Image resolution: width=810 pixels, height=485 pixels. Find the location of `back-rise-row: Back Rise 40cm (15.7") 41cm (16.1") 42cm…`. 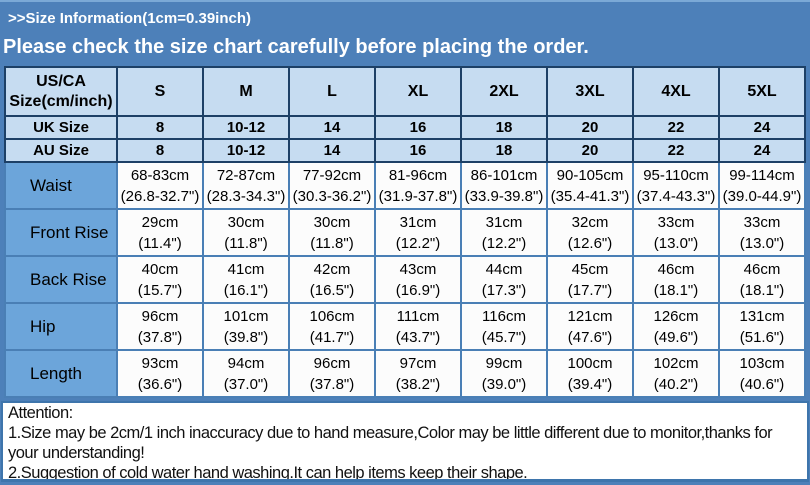

back-rise-row: Back Rise 40cm (15.7") 41cm (16.1") 42cm… is located at coordinates (405, 279).